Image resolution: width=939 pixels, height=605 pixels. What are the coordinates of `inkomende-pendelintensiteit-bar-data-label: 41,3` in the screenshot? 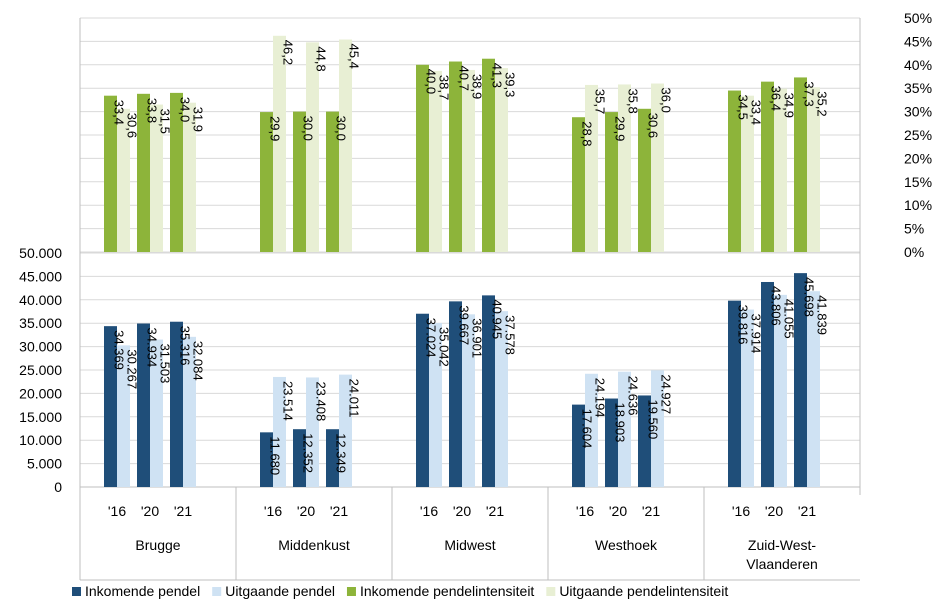 It's located at (497, 75).